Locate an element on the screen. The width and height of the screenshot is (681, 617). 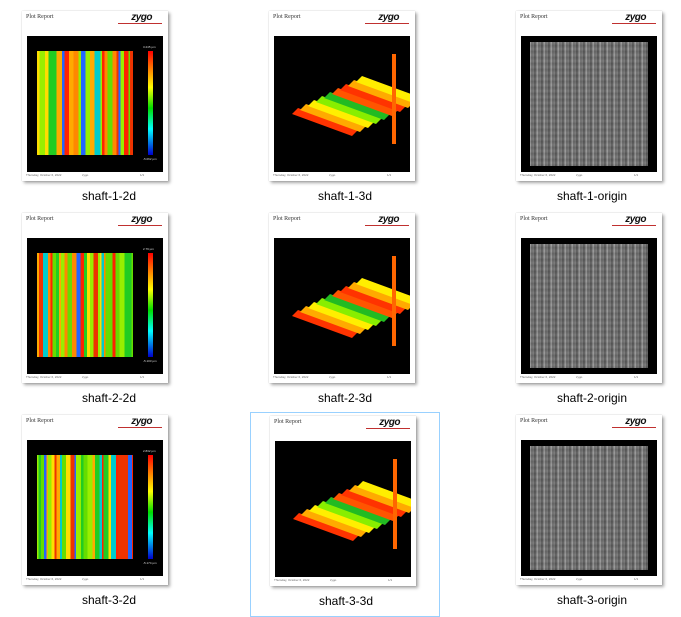
color-scale-min: -5.103 µm is located at coordinates (150, 361).